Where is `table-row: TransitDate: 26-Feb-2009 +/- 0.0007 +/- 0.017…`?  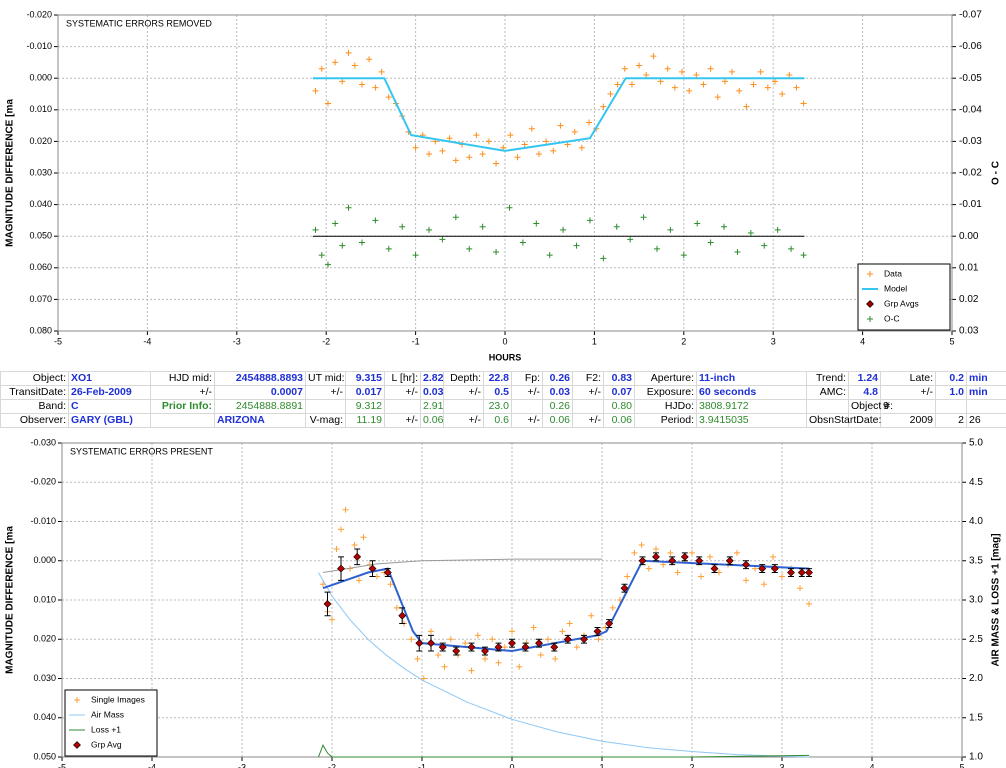
table-row: TransitDate: 26-Feb-2009 +/- 0.0007 +/- 0.017… is located at coordinates (503, 392).